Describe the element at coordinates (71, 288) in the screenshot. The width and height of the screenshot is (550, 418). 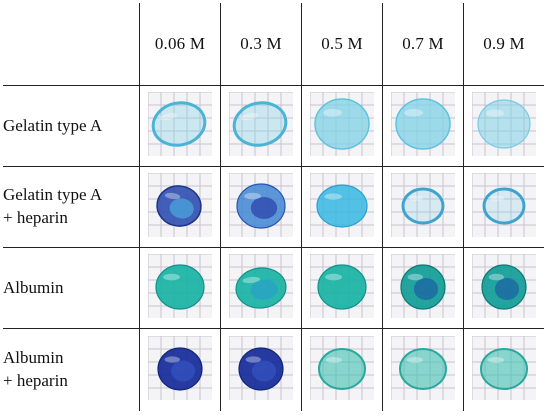
I see `row-label: Albumin` at that location.